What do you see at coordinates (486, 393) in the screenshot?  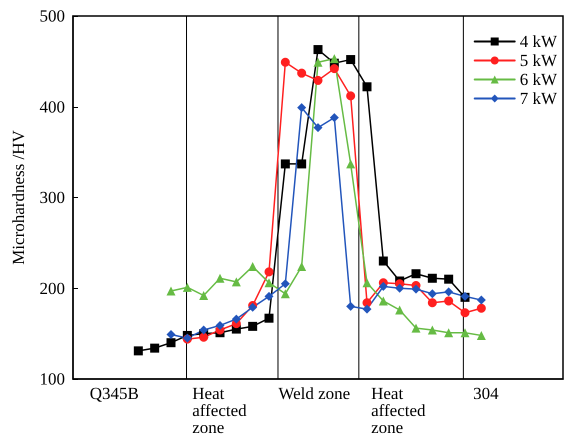 I see `text: 304` at bounding box center [486, 393].